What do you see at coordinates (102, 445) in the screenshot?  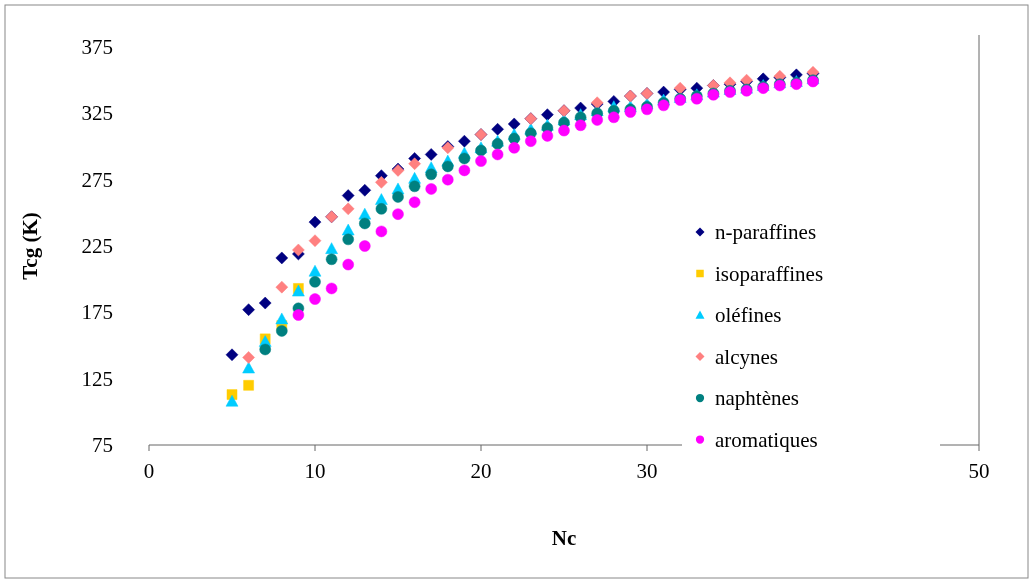 I see `y-tick-label: 75` at bounding box center [102, 445].